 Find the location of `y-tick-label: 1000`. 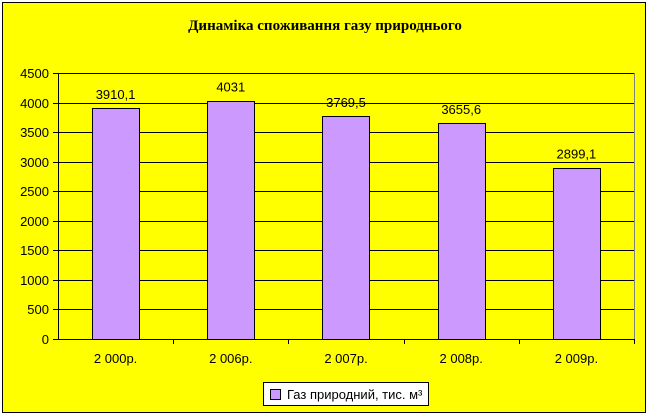

y-tick-label: 1000 is located at coordinates (34, 280).